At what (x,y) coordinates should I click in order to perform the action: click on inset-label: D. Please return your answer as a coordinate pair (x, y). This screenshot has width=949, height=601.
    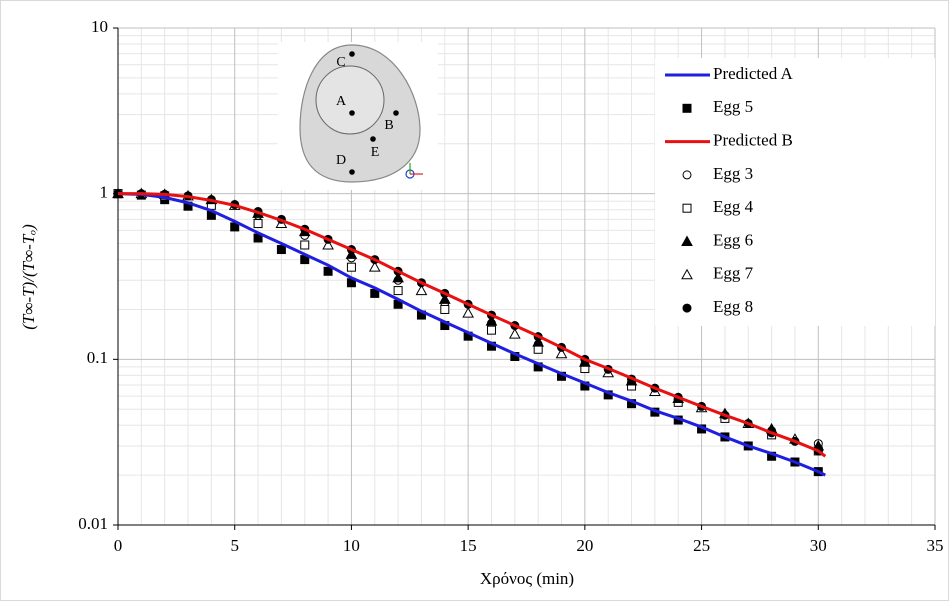
    Looking at the image, I should click on (341, 160).